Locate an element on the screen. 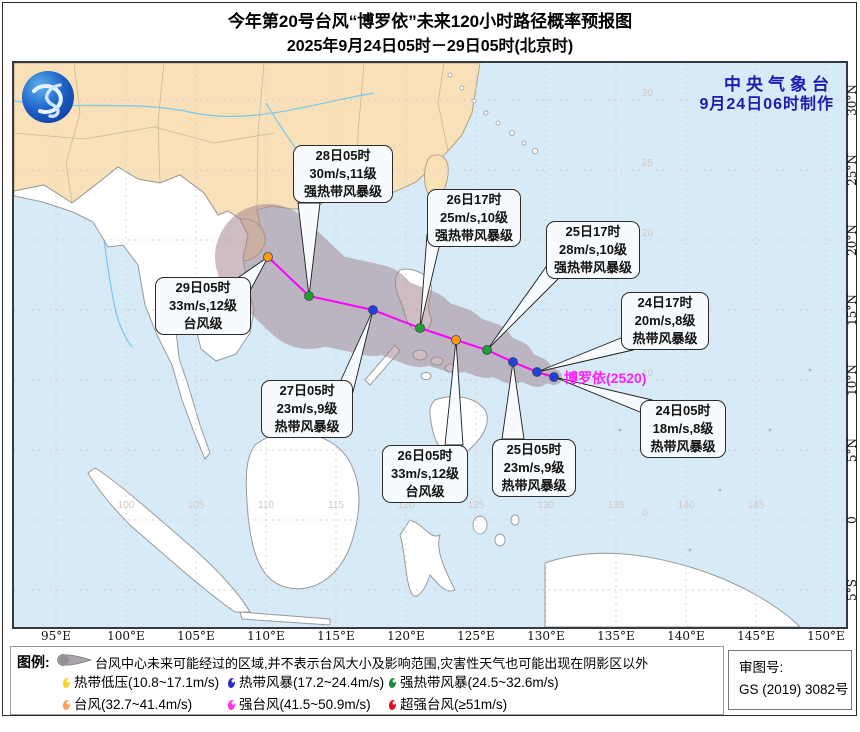 The height and width of the screenshot is (732, 860). landmass-newguinea is located at coordinates (672, 589).